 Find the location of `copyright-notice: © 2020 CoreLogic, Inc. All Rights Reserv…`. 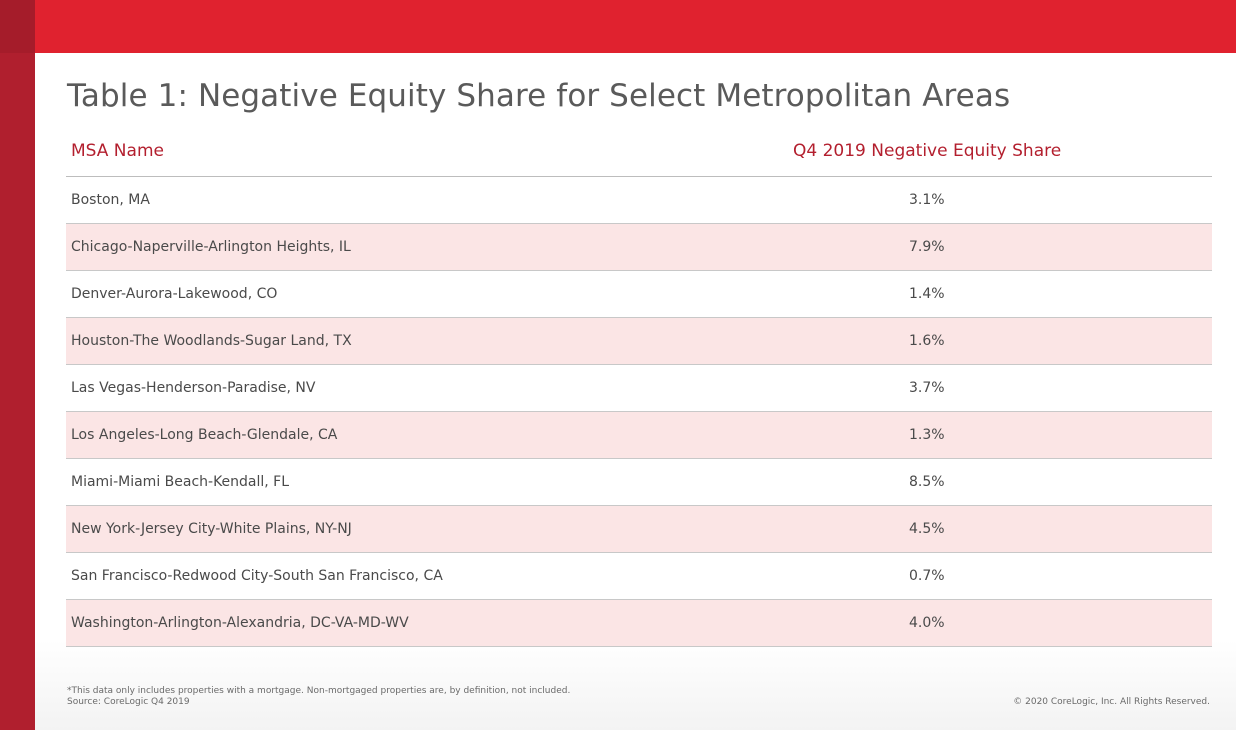

copyright-notice: © 2020 CoreLogic, Inc. All Rights Reserv… is located at coordinates (1111, 702).